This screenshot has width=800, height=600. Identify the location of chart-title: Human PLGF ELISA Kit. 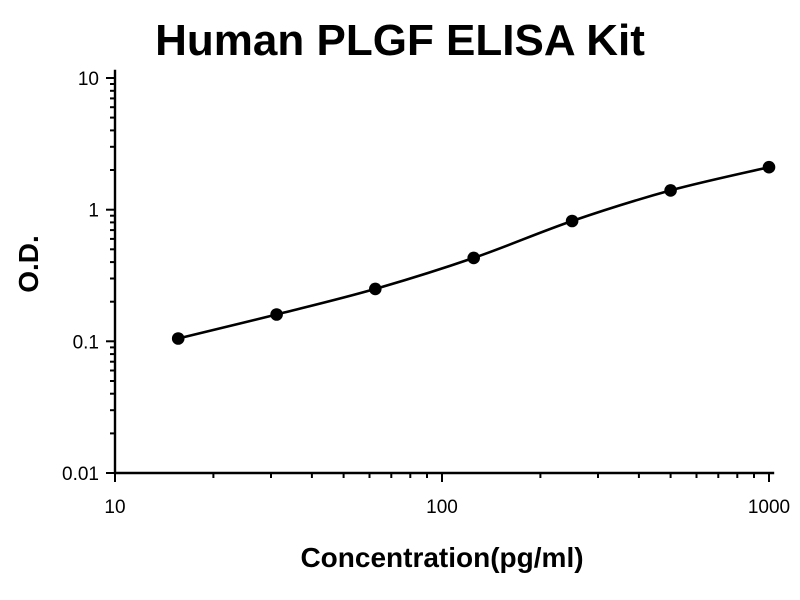
(400, 40).